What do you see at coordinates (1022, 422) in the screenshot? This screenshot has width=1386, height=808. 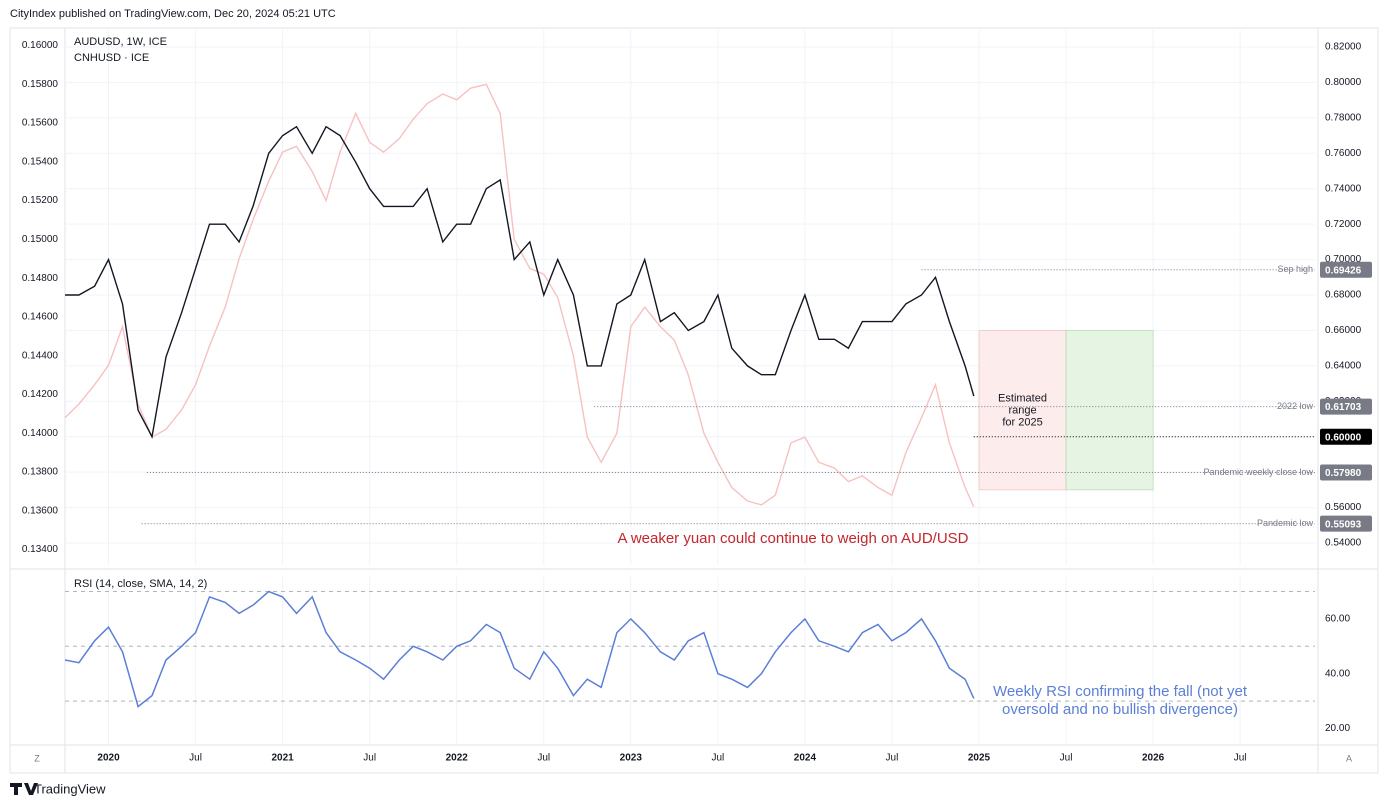 I see `range-text: for 2025` at bounding box center [1022, 422].